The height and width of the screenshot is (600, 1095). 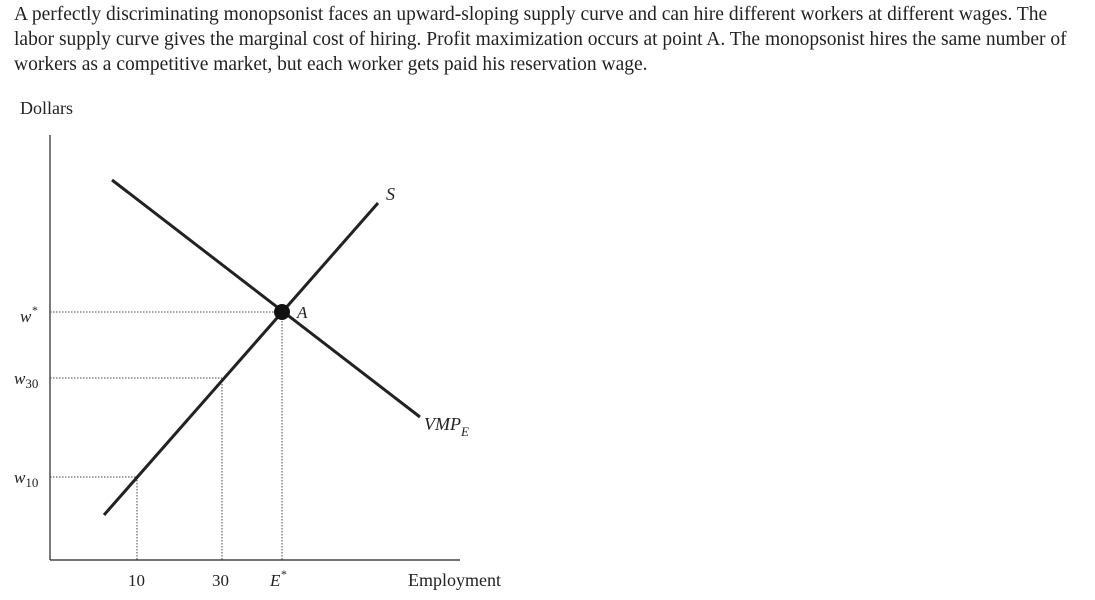 I want to click on w10-label: w10, so click(x=26, y=479).